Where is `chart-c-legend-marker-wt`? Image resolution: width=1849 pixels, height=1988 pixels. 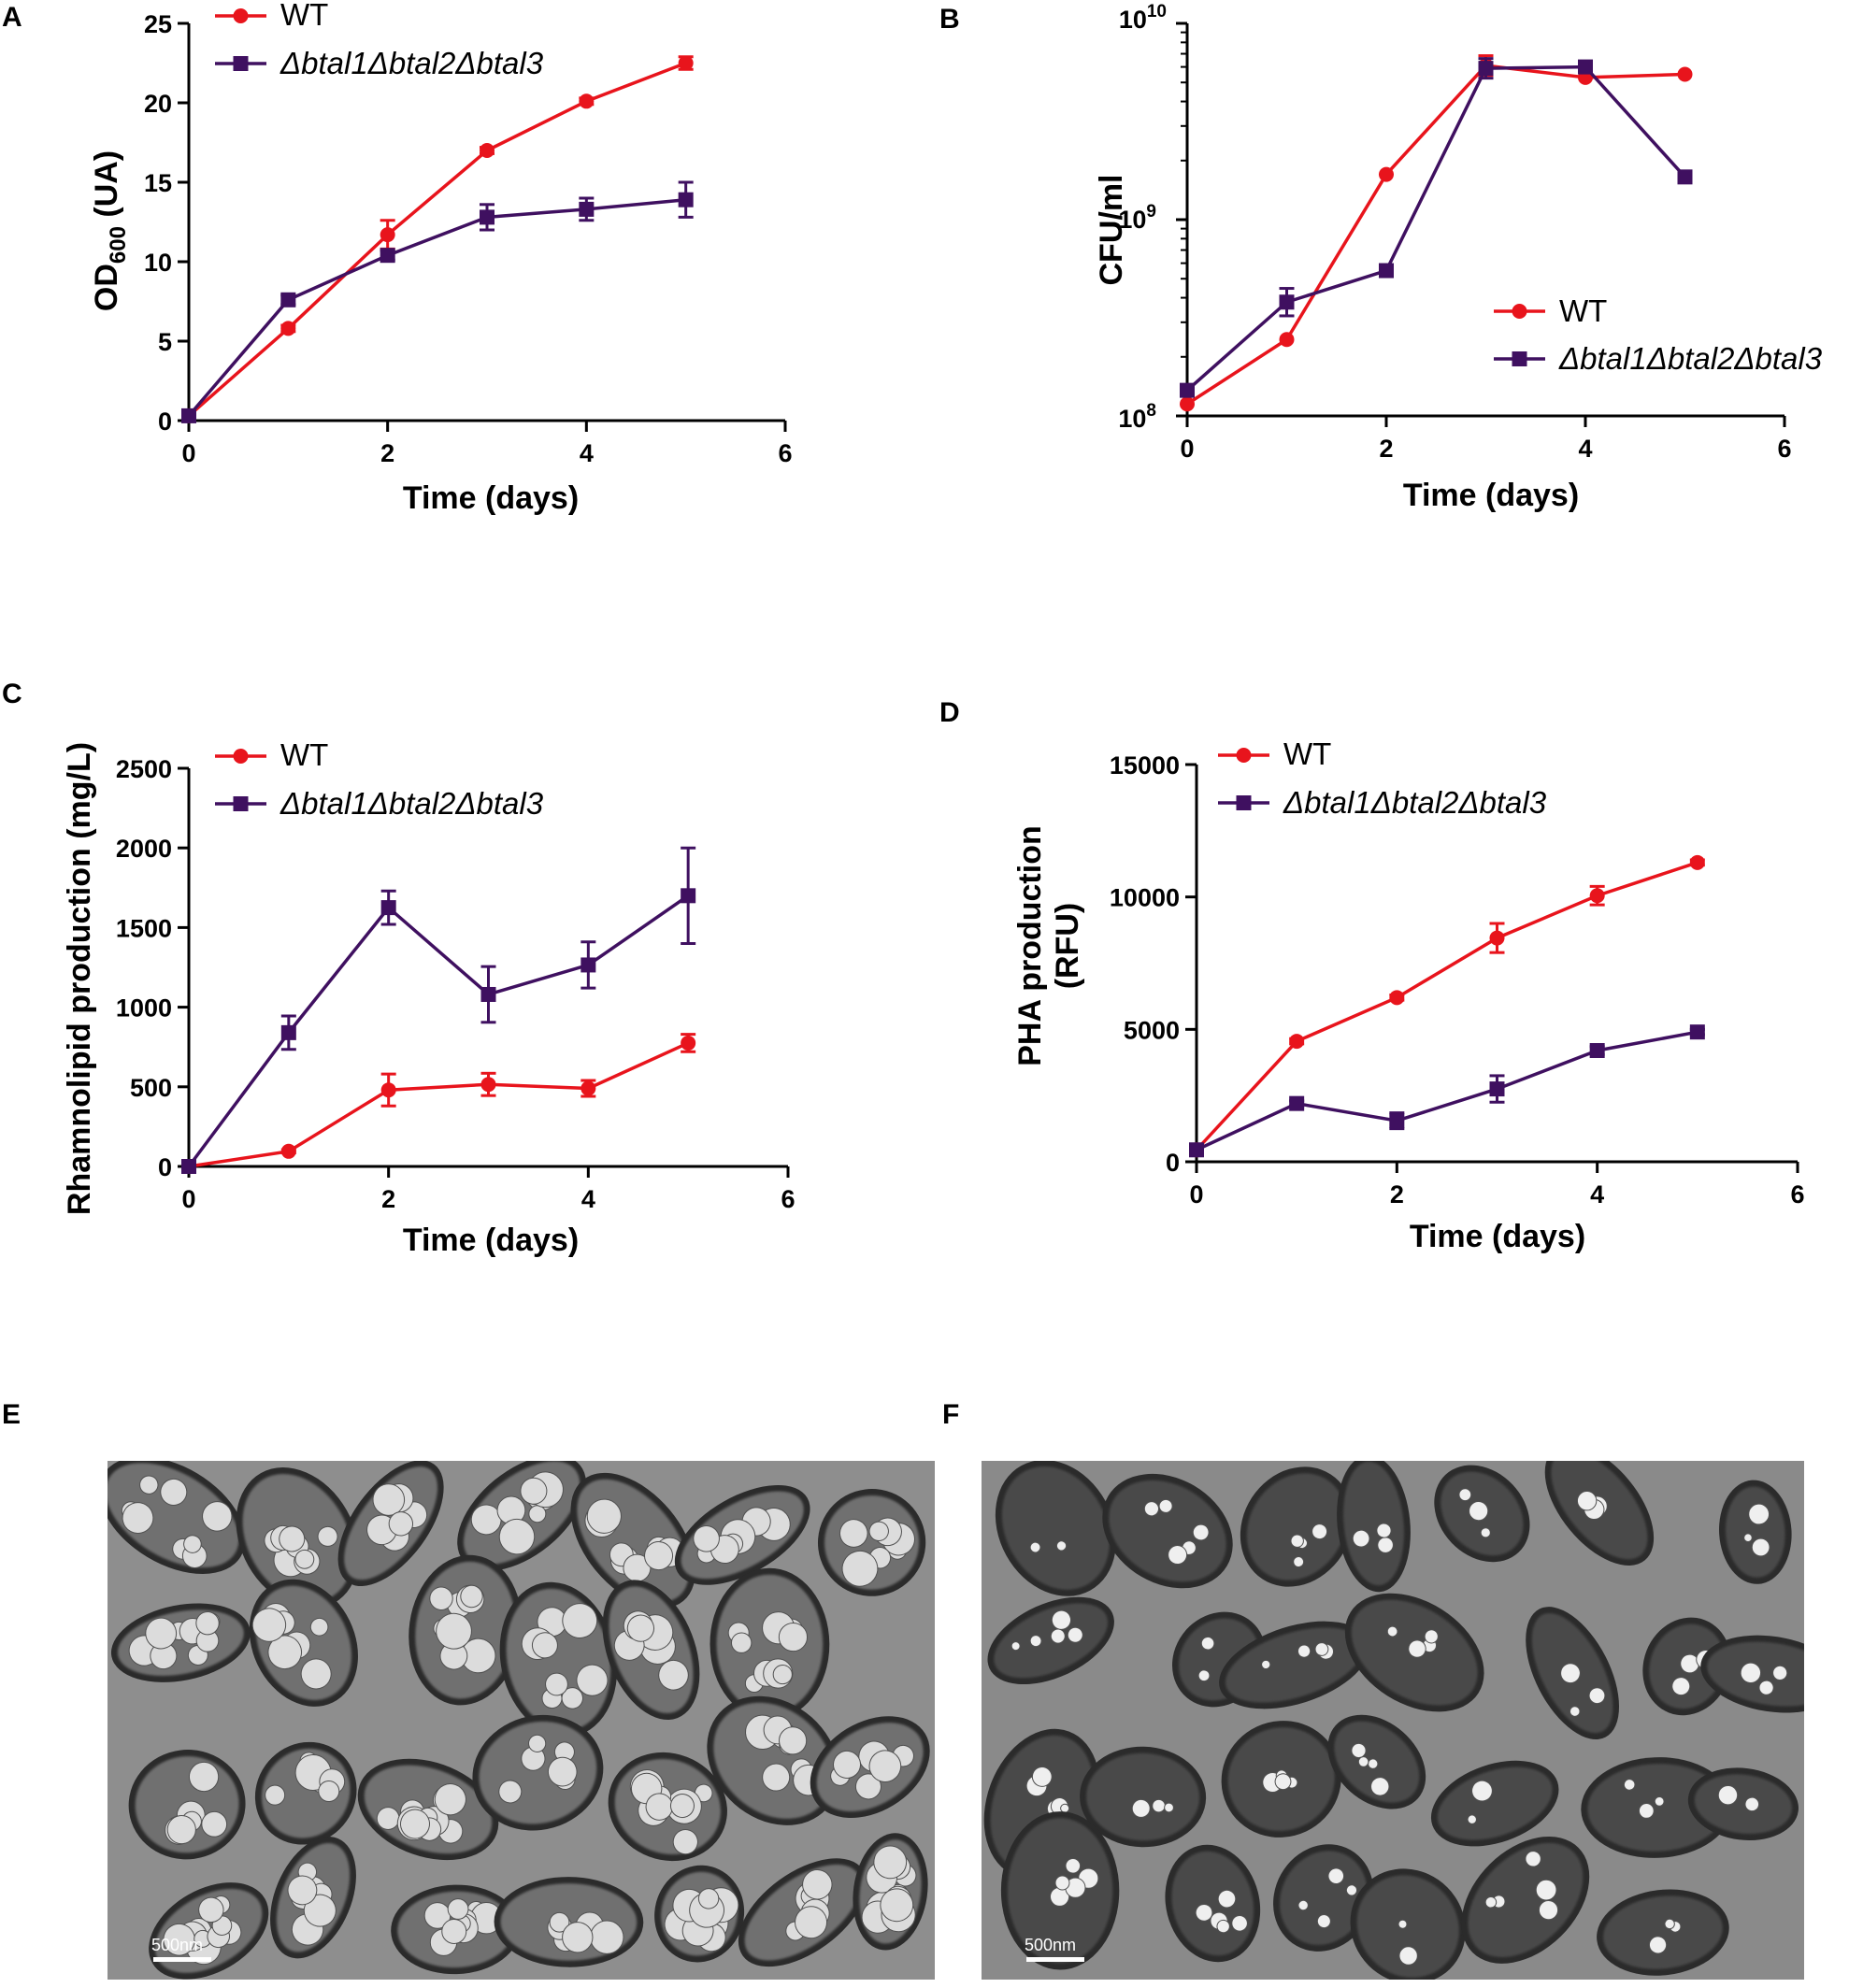
chart-c-legend-marker-wt is located at coordinates (241, 756).